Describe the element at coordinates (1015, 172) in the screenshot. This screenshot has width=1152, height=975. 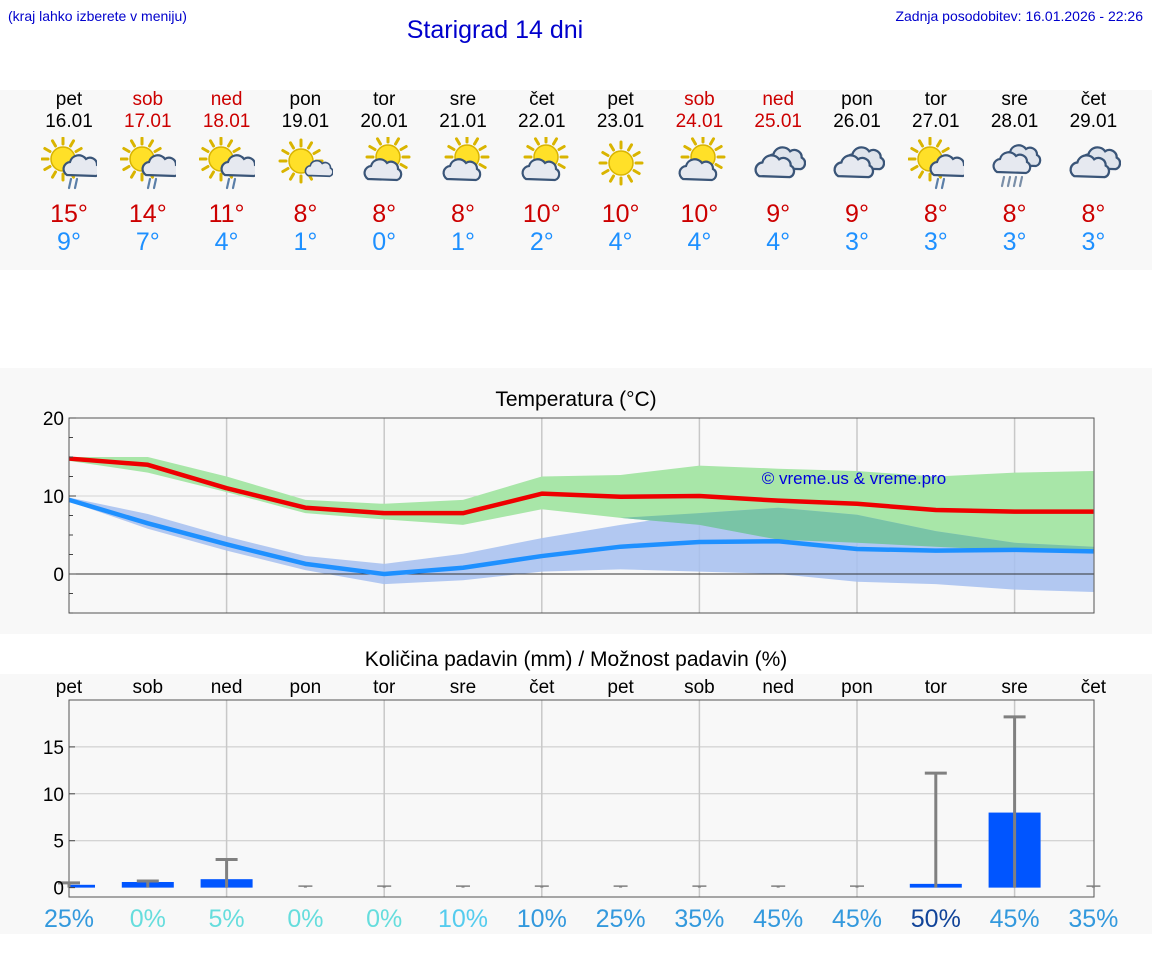
I see `day-column: sre 28.01 8° 3°` at that location.